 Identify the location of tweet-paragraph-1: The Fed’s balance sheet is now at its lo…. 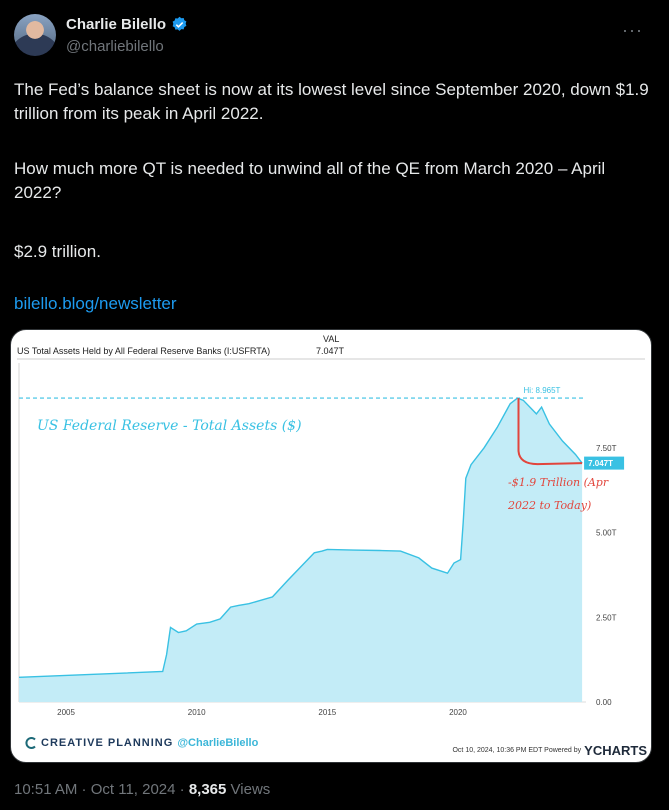
(331, 101).